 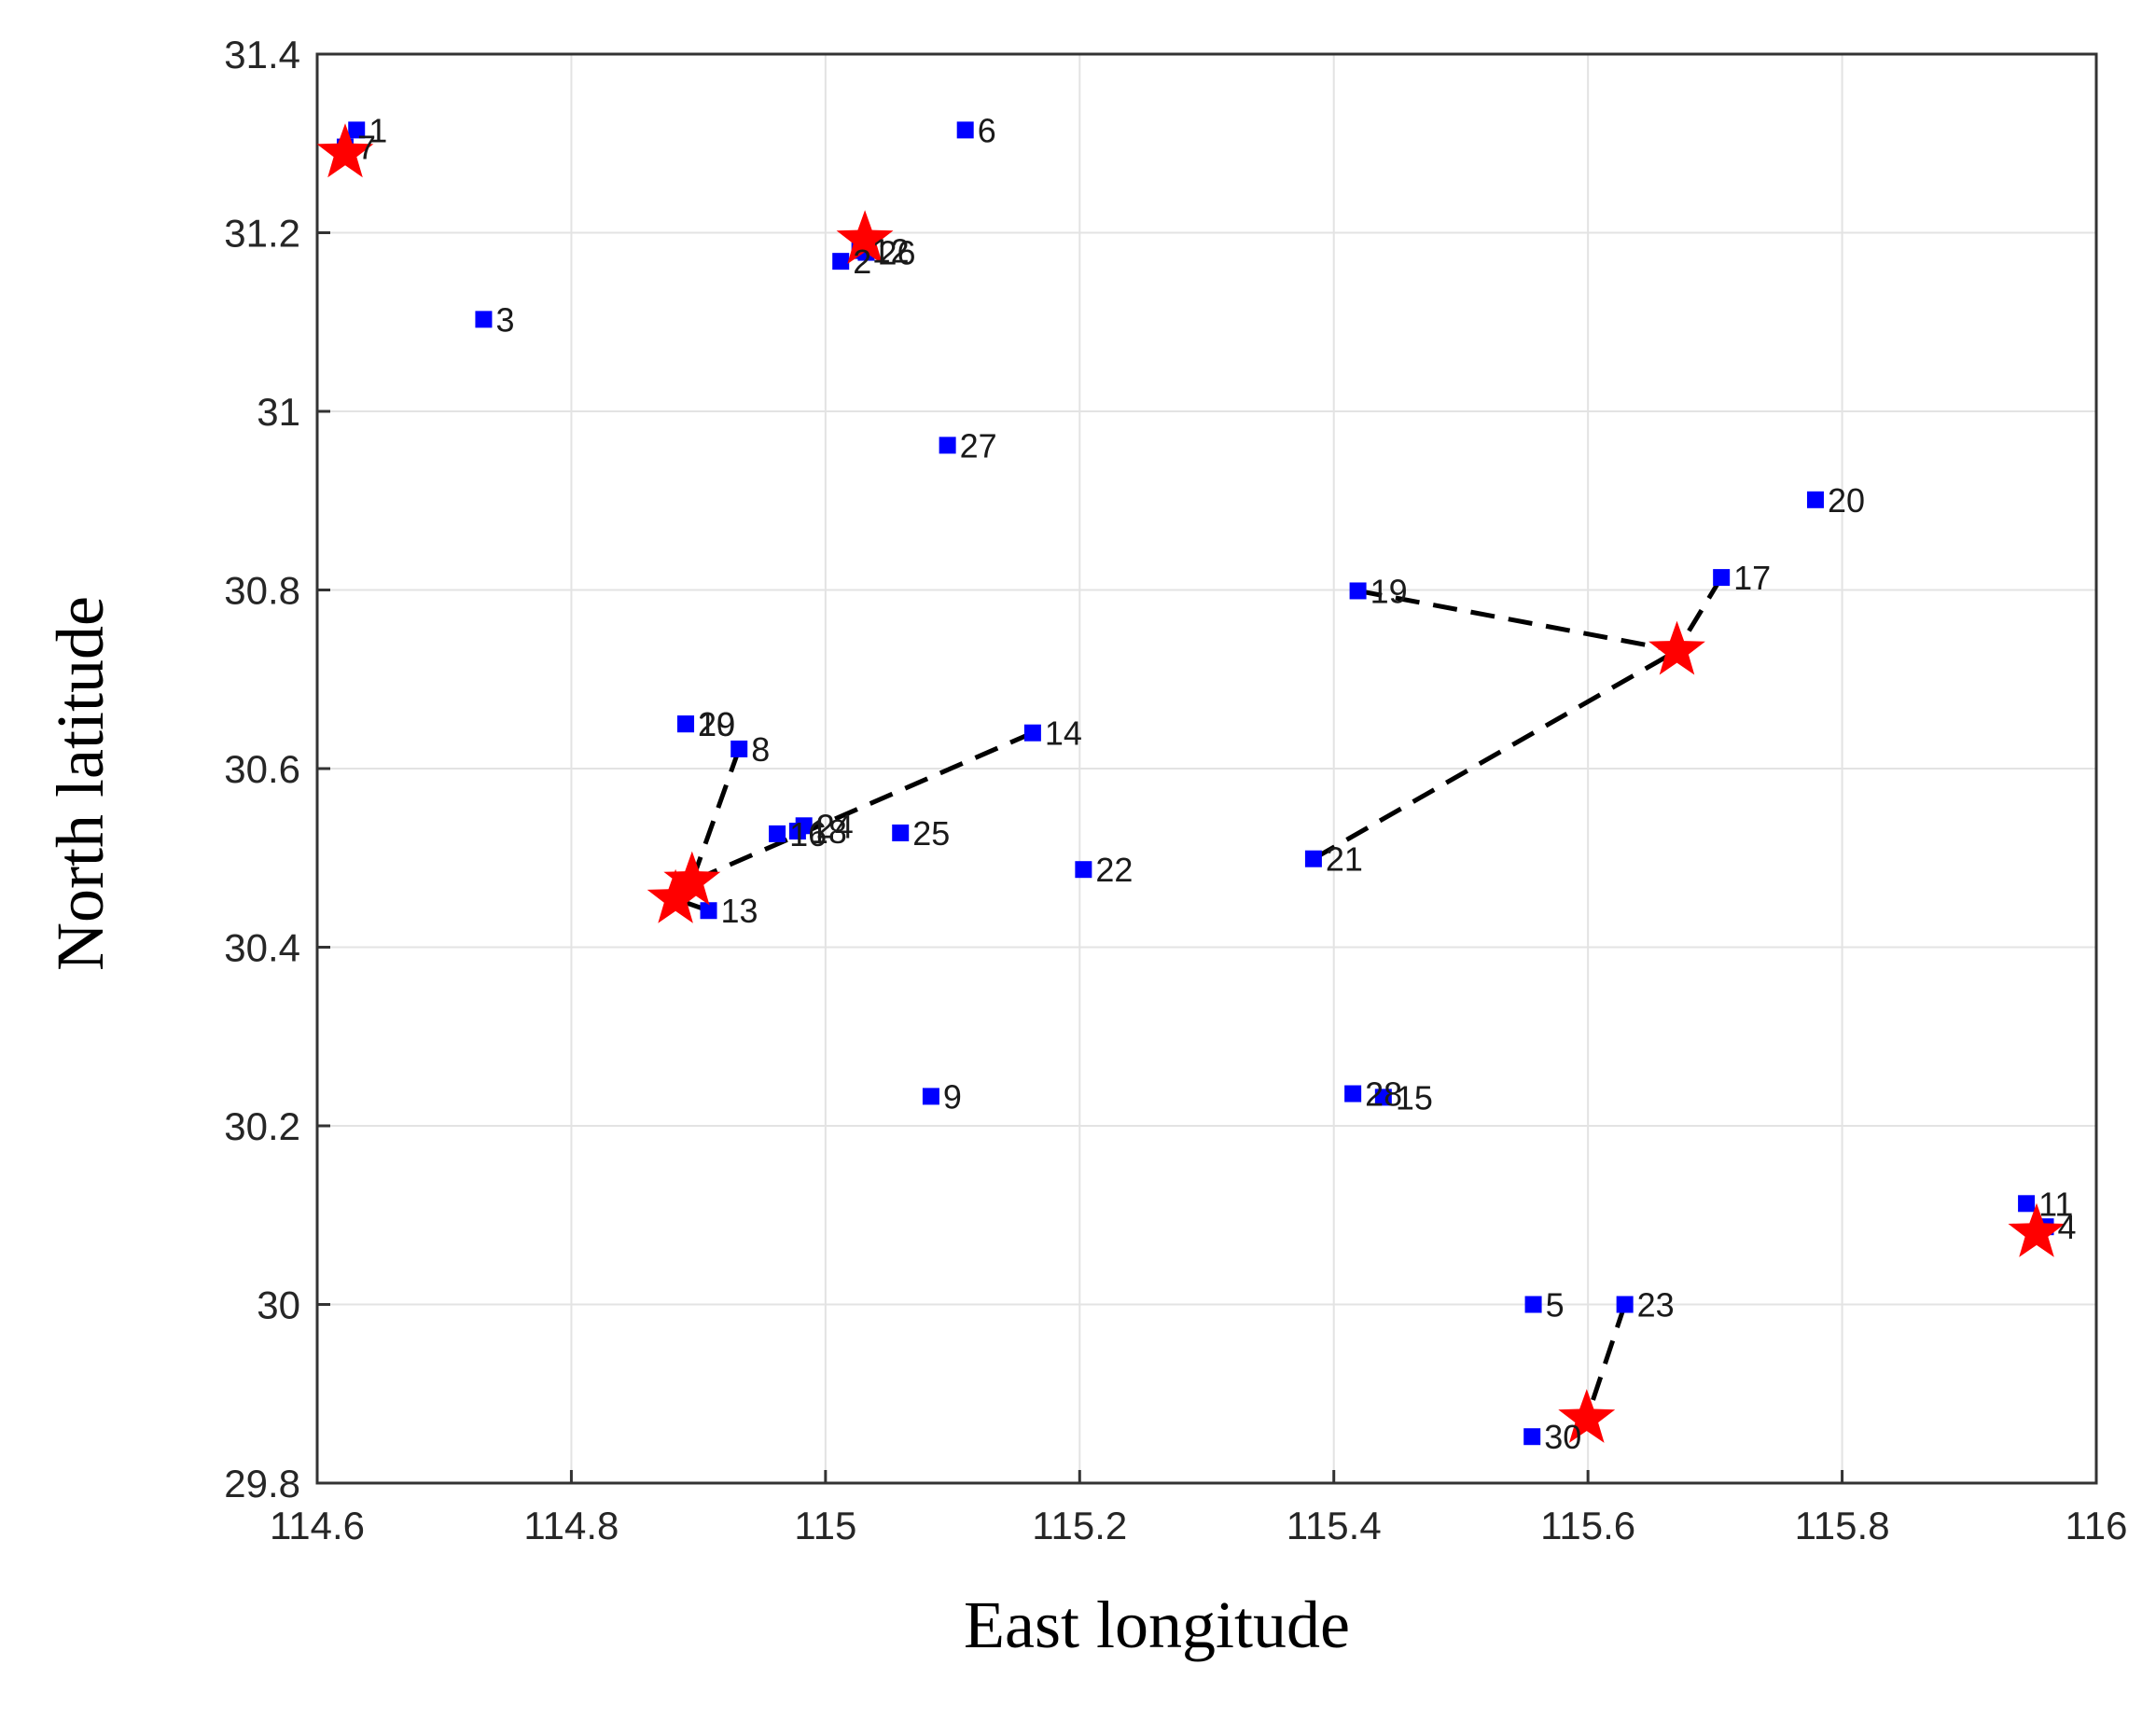 I want to click on y-tick-label: 30.2, so click(x=262, y=1126).